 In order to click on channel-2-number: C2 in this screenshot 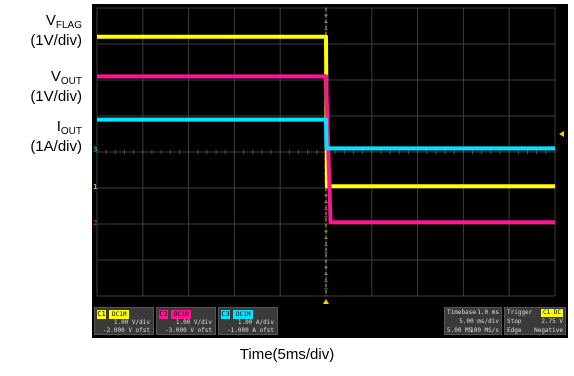, I will do `click(163, 314)`.